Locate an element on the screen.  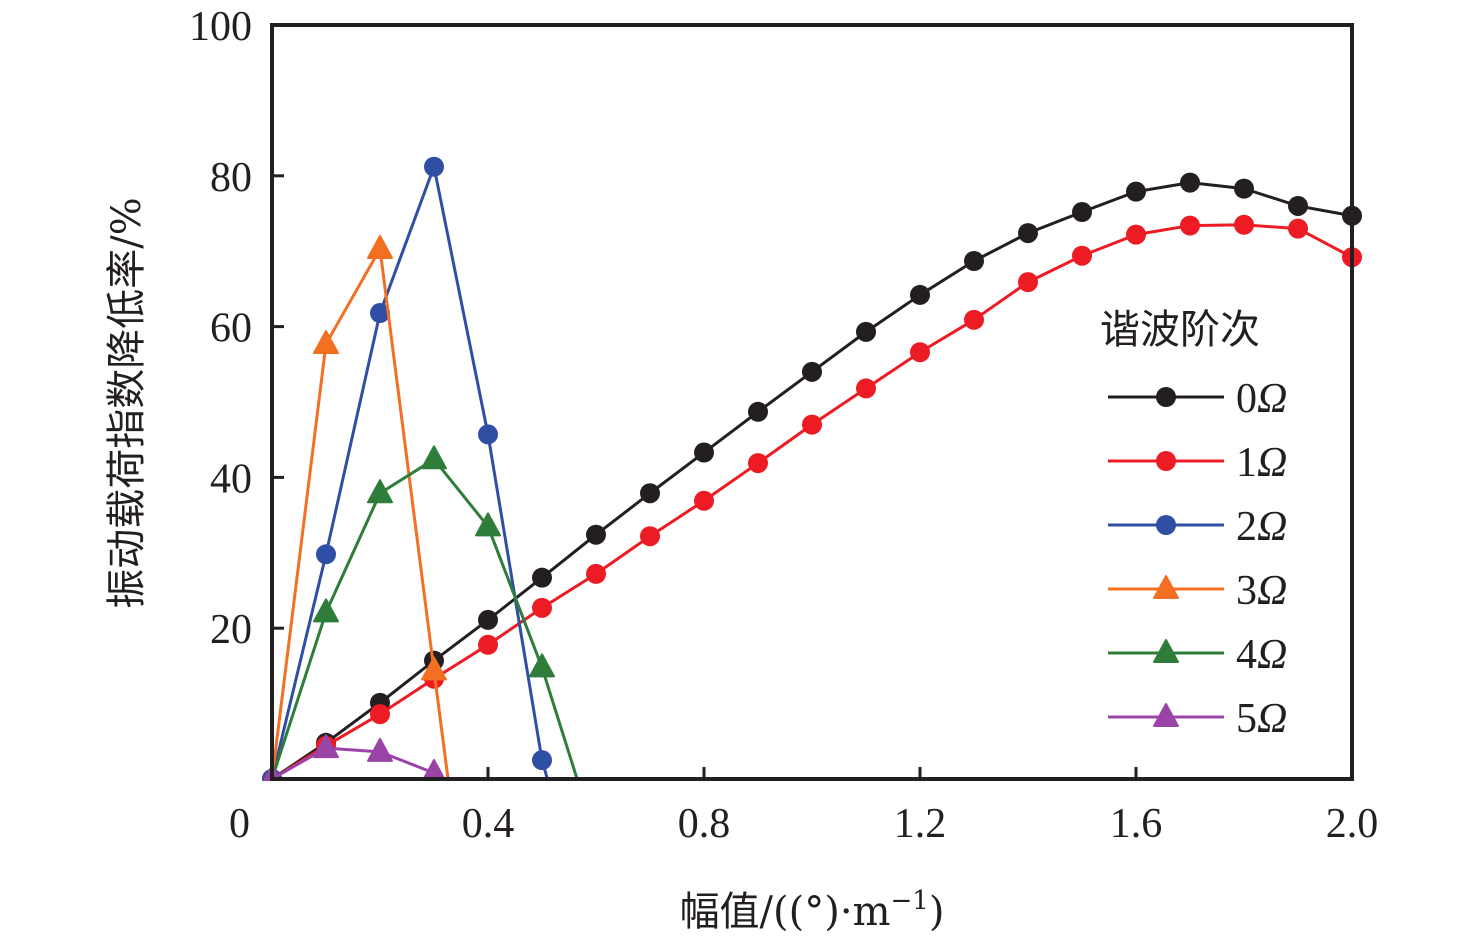
x-tick-label: 2.0 is located at coordinates (1352, 824).